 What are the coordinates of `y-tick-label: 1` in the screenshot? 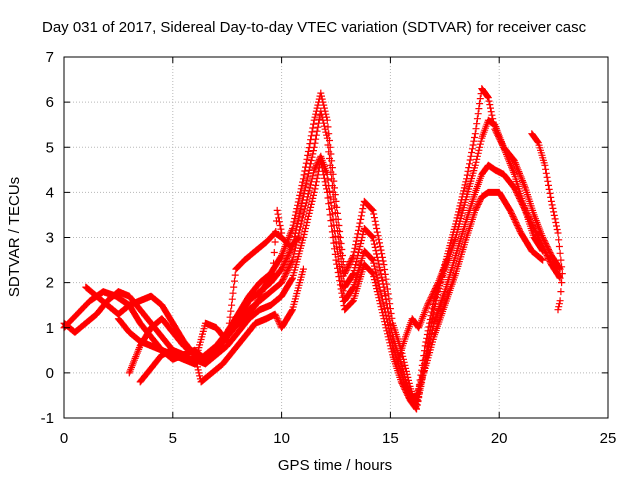 It's located at (50, 328).